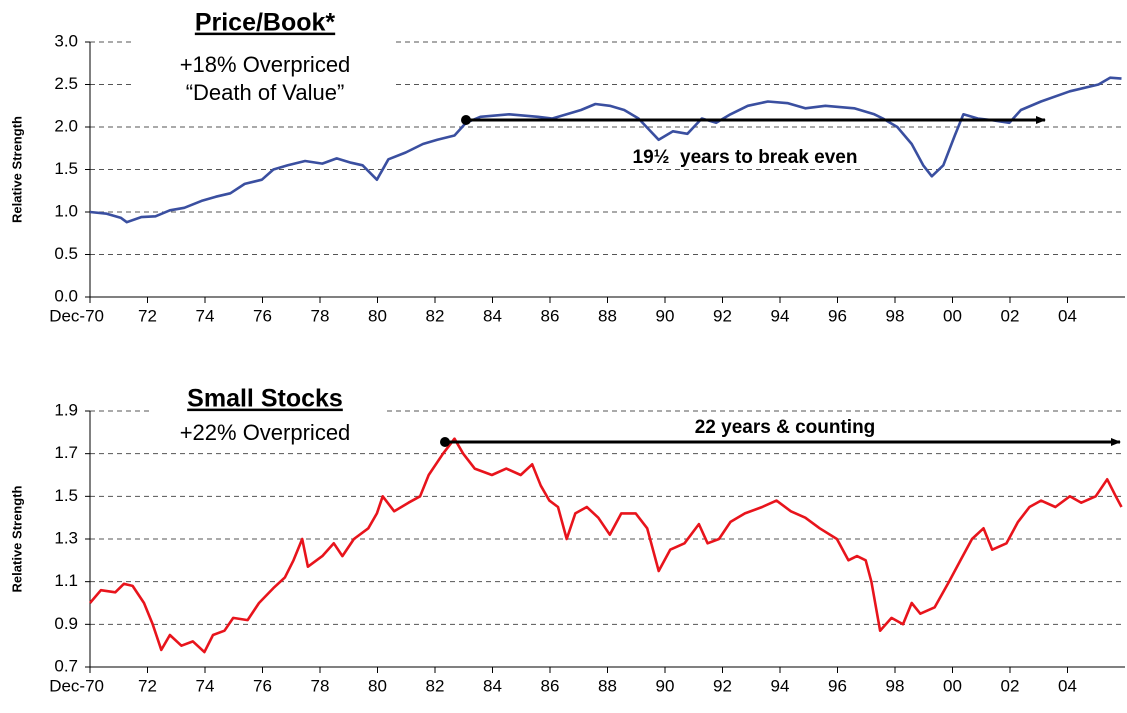  Describe the element at coordinates (745, 157) in the screenshot. I see `annotation: 19½ years to break even` at that location.